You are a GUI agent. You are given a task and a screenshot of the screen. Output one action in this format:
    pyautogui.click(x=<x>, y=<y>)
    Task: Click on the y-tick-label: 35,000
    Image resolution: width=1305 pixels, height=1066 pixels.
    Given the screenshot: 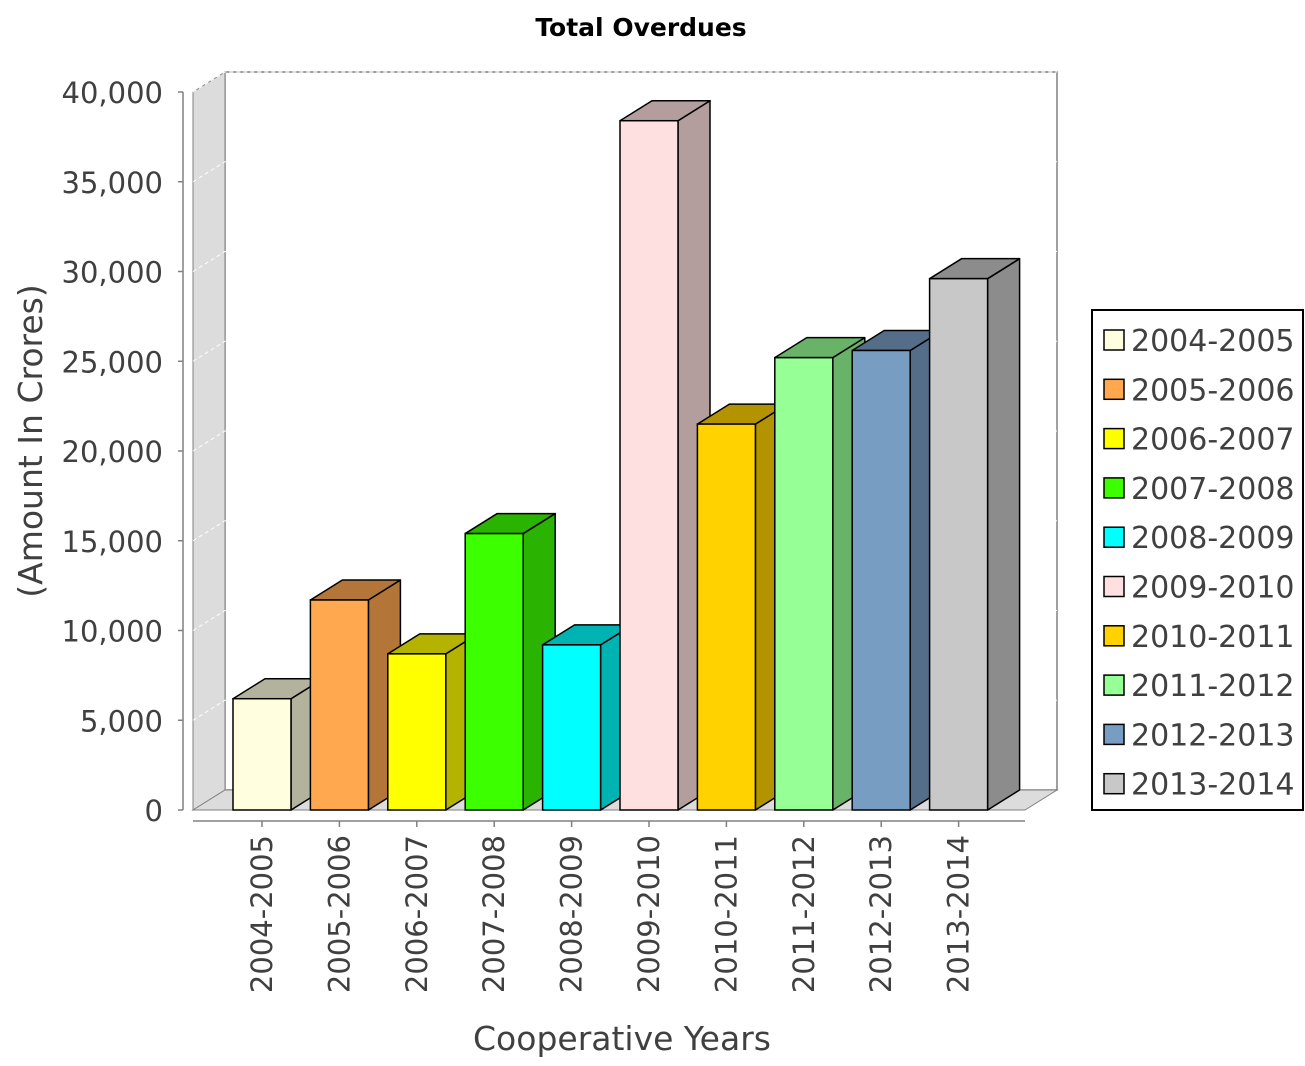 What is the action you would take?
    pyautogui.click(x=112, y=183)
    